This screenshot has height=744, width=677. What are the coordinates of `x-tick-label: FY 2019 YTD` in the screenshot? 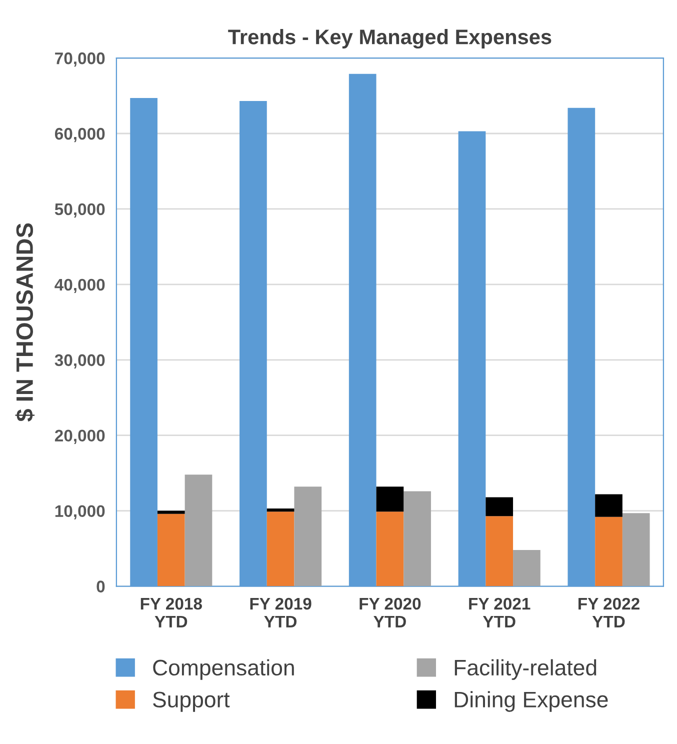 It's located at (281, 613).